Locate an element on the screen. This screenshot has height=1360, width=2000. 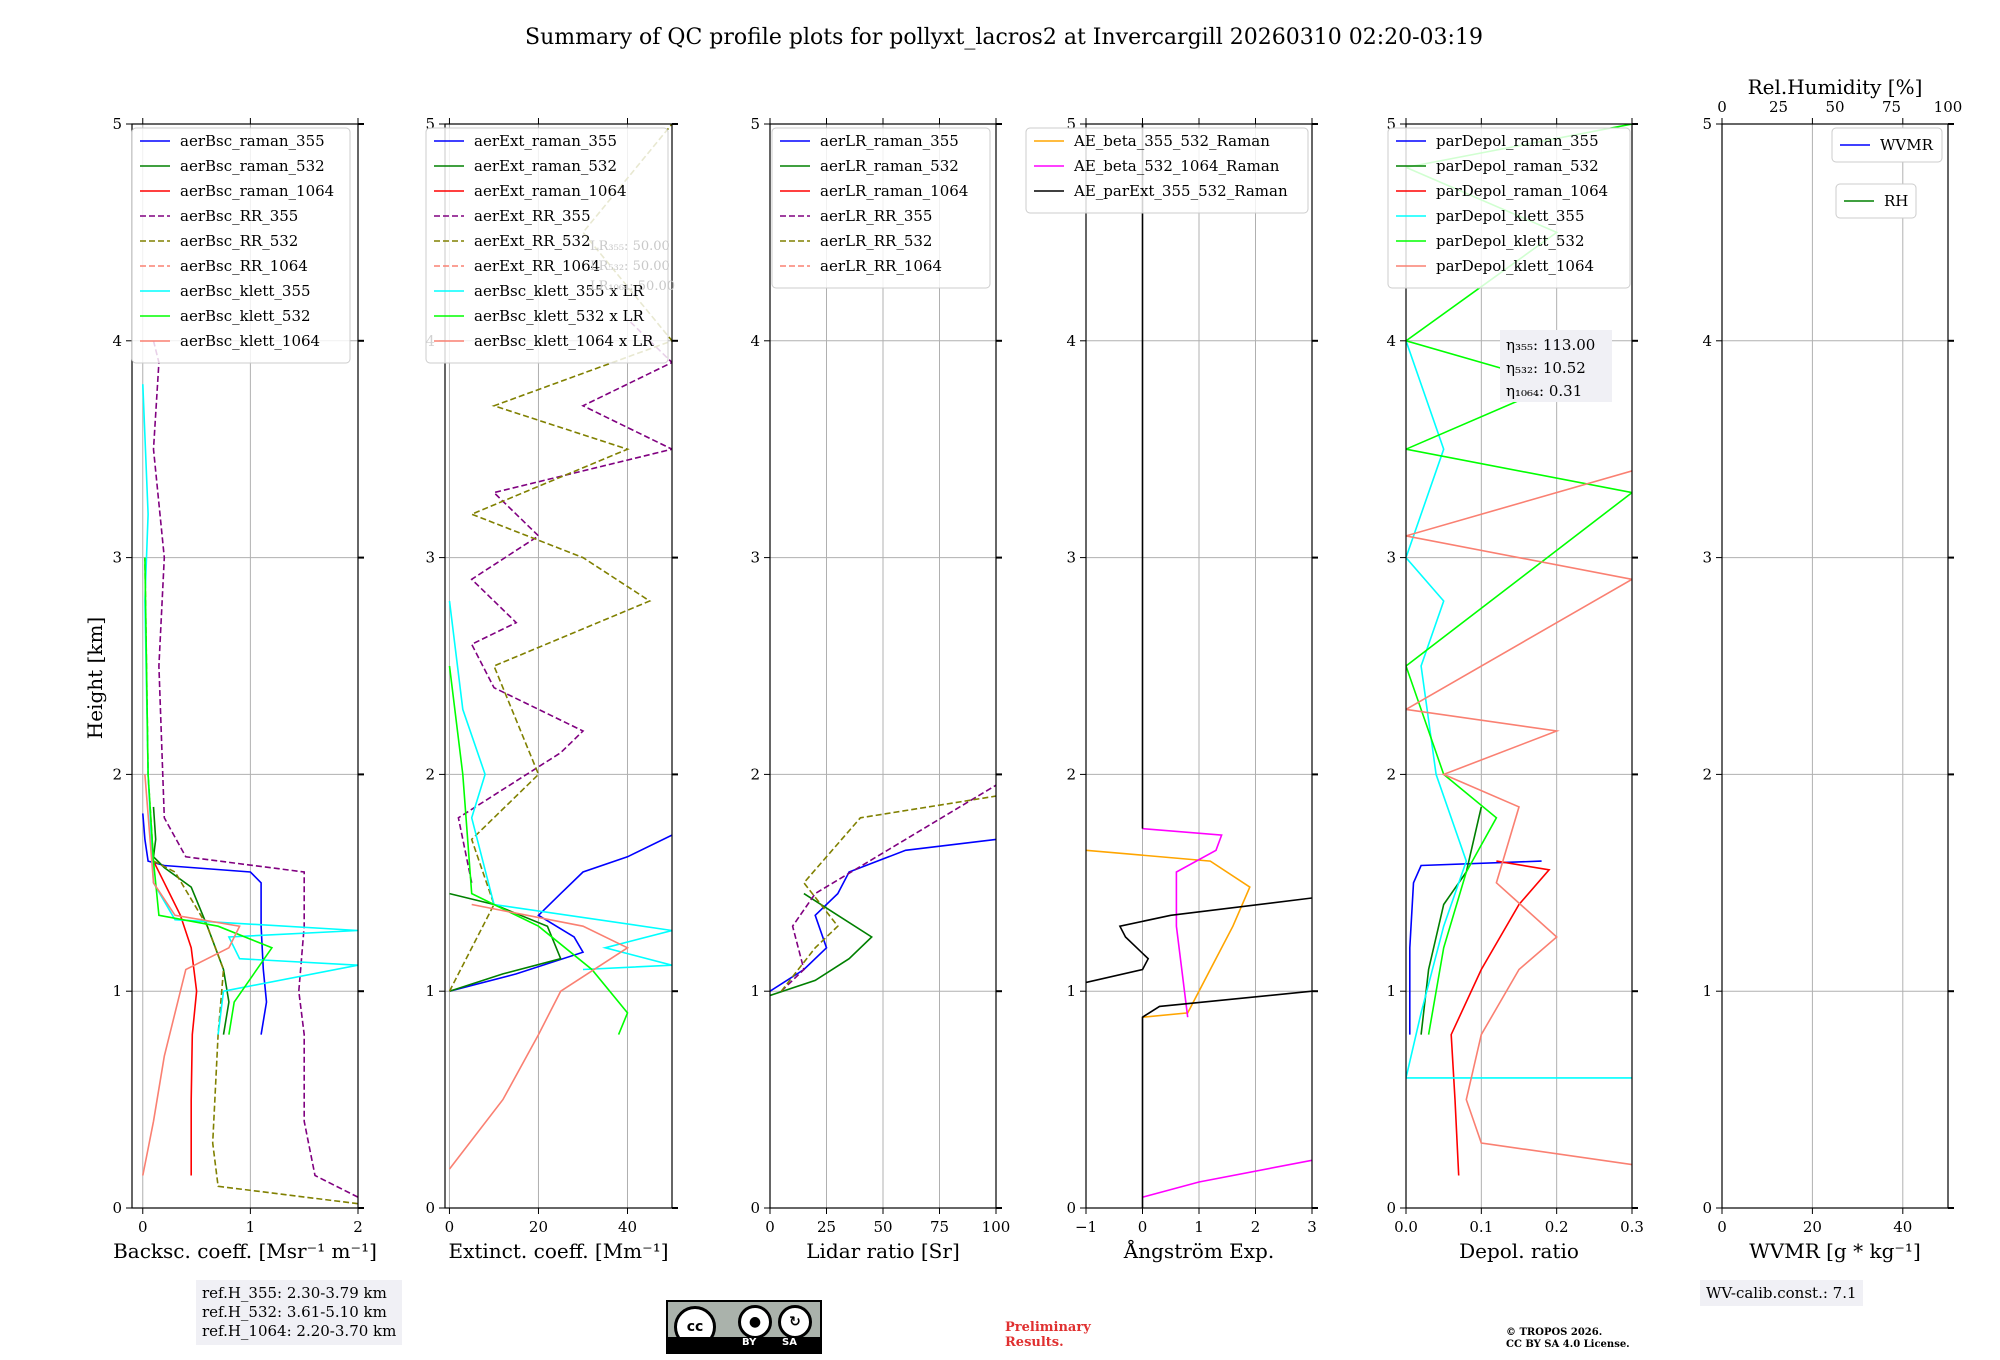
top-x-axis-label: Rel.Humidity [%] is located at coordinates (1835, 87).